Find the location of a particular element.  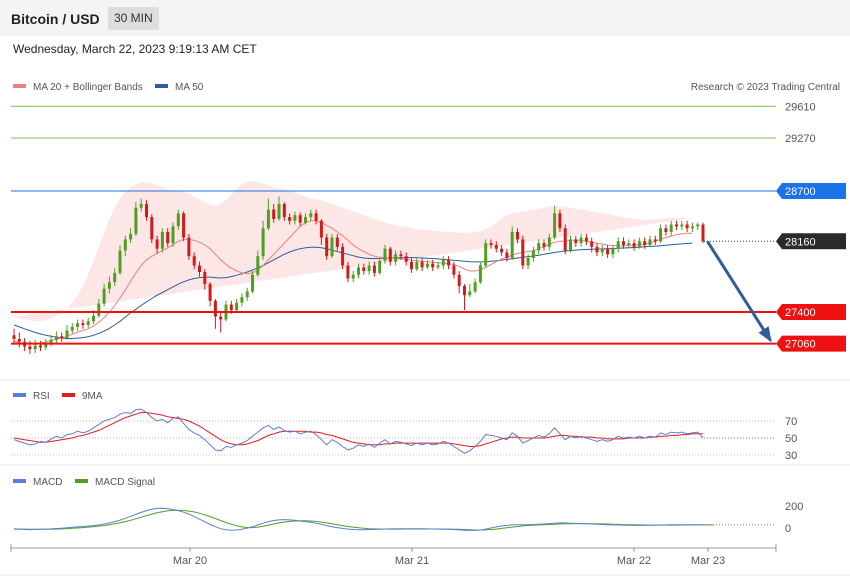

level-value: 27060 is located at coordinates (800, 345).